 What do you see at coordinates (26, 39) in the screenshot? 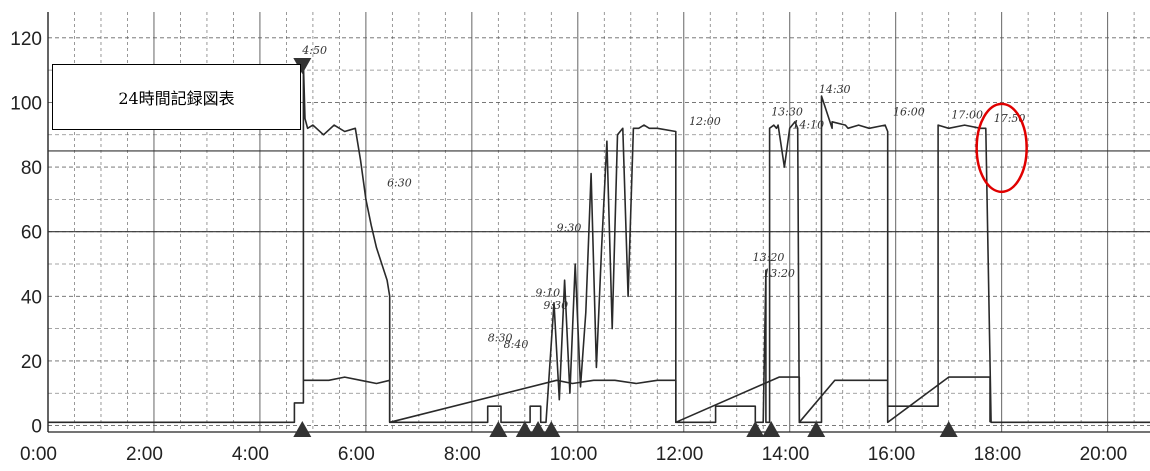
I see `y-tick-label: 120` at bounding box center [26, 39].